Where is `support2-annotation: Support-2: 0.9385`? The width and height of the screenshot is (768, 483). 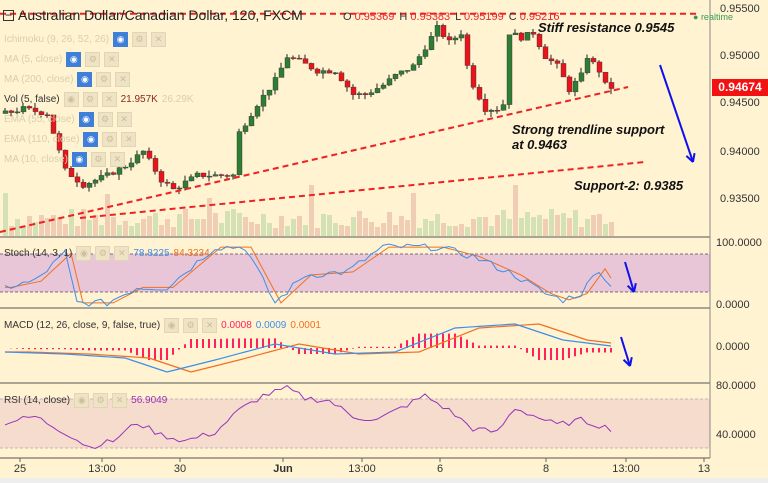 support2-annotation: Support-2: 0.9385 is located at coordinates (629, 185).